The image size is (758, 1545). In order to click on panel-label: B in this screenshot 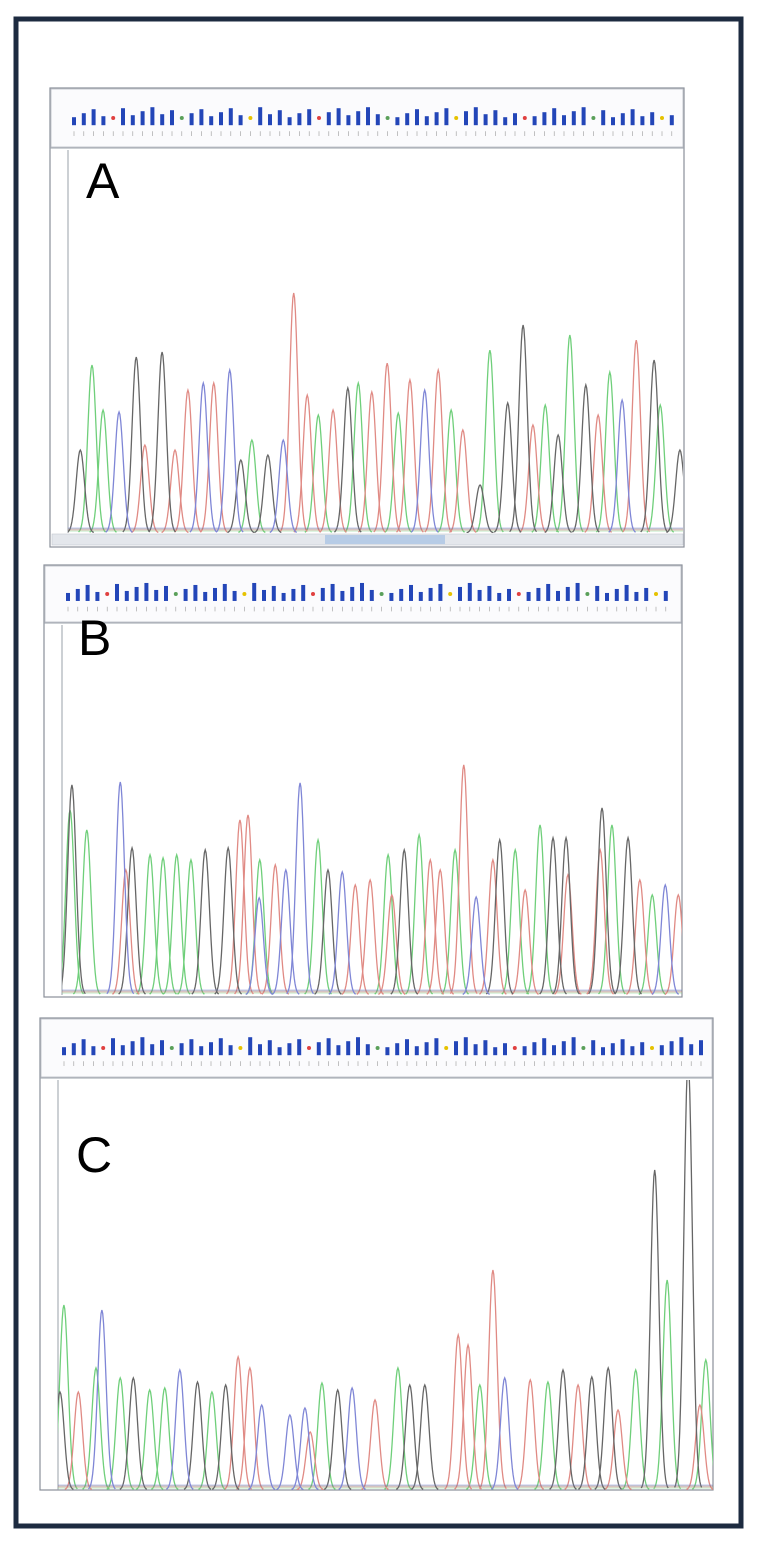, I will do `click(94, 638)`.